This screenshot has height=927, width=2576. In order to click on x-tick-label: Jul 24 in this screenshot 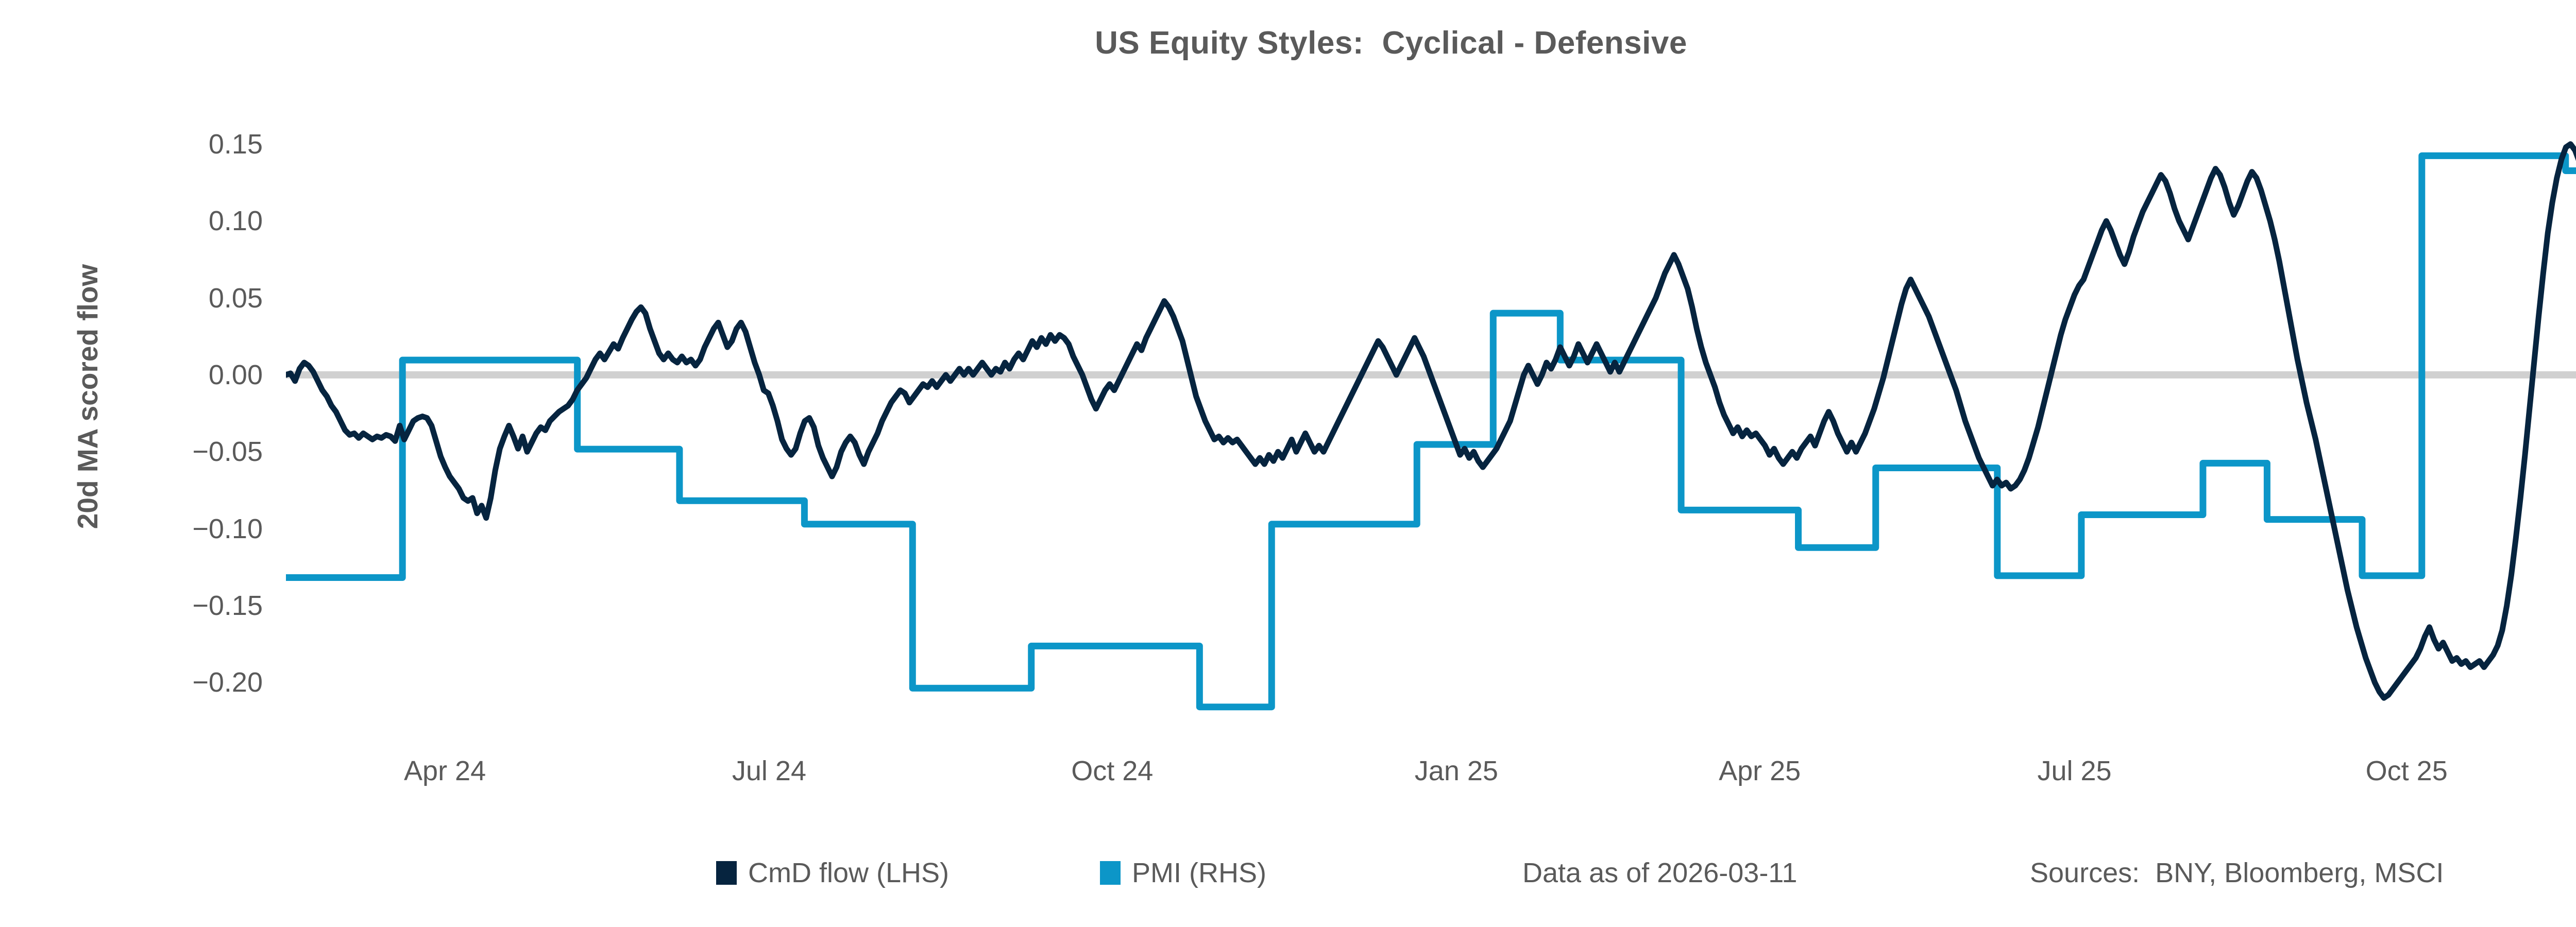, I will do `click(769, 771)`.